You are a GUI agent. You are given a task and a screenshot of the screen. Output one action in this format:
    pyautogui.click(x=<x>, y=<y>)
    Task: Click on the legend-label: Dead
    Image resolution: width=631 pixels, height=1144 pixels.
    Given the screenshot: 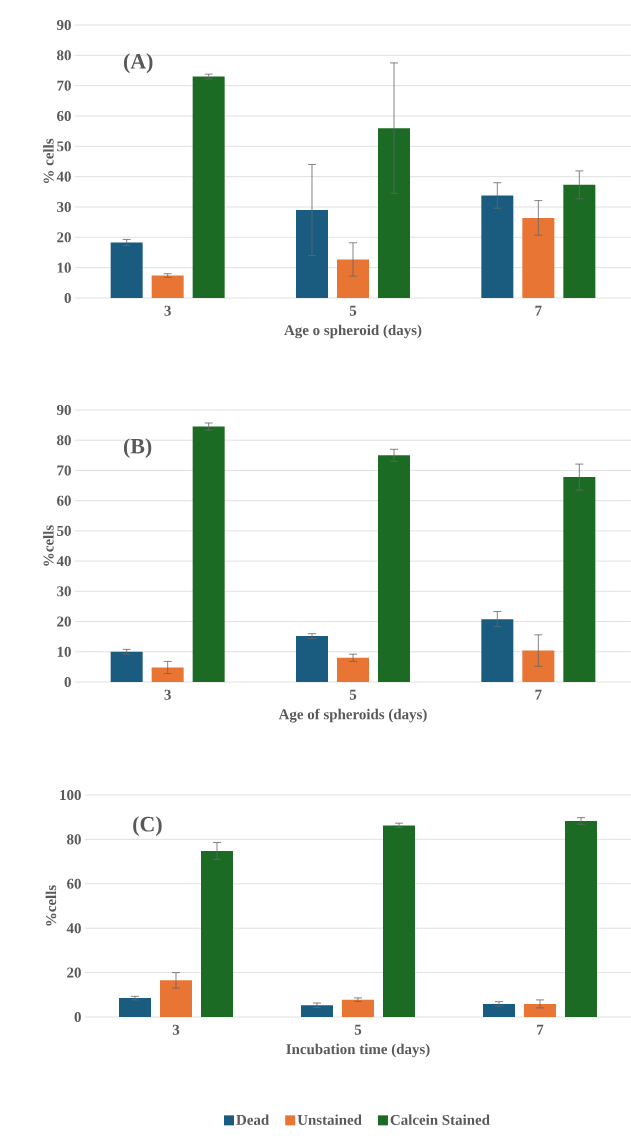 What is the action you would take?
    pyautogui.click(x=253, y=1119)
    